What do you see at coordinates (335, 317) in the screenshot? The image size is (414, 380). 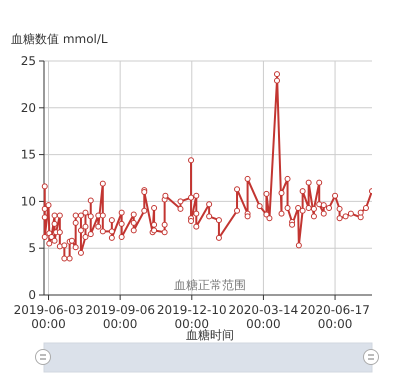 I see `x-tick-label: 2020-06-17 00:00` at bounding box center [335, 317].